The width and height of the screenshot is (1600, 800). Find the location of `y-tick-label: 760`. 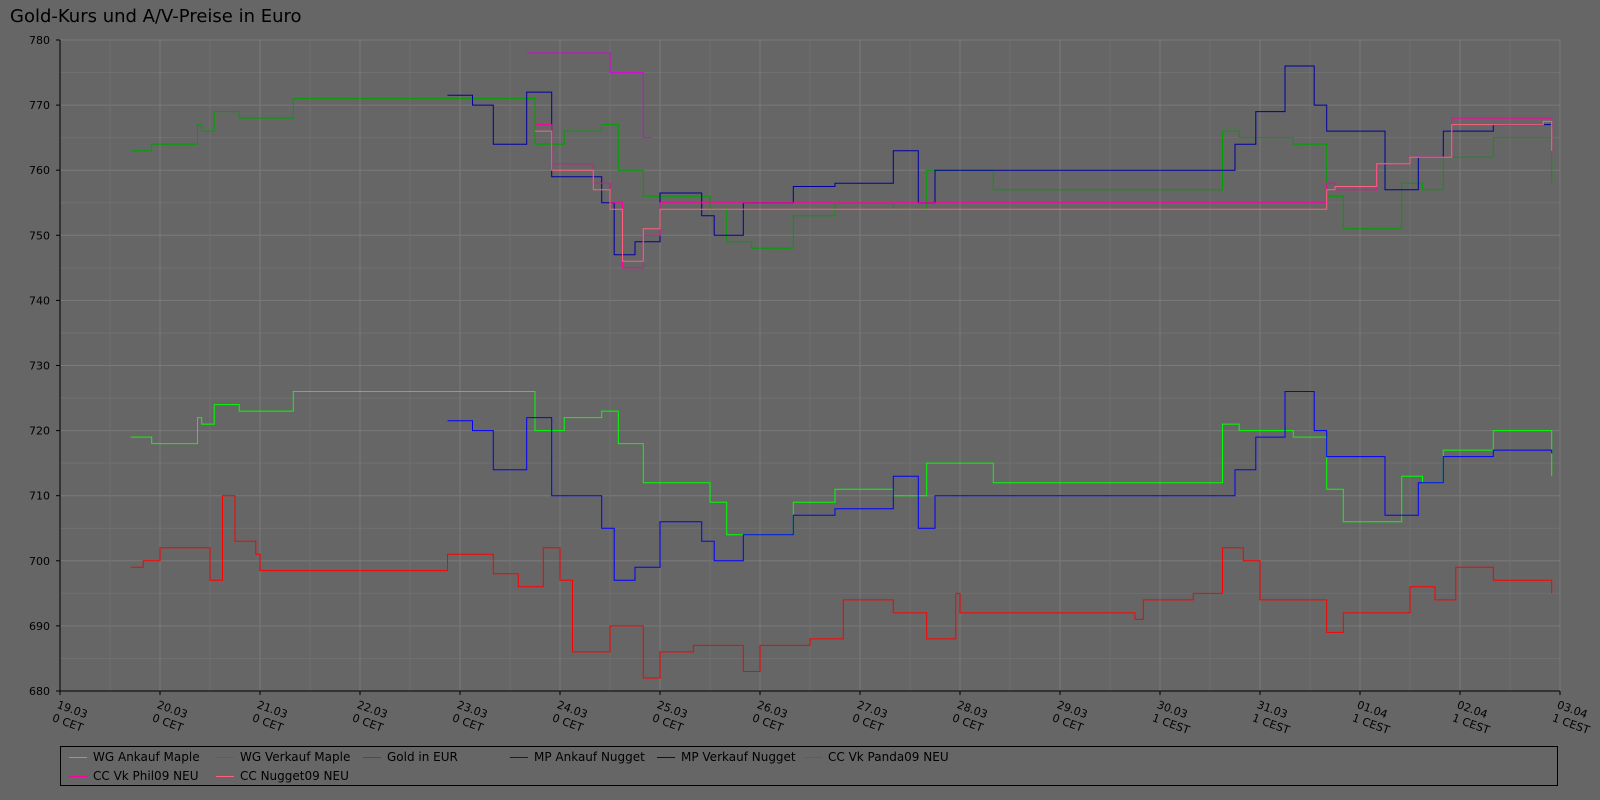

y-tick-label: 760 is located at coordinates (39, 170).